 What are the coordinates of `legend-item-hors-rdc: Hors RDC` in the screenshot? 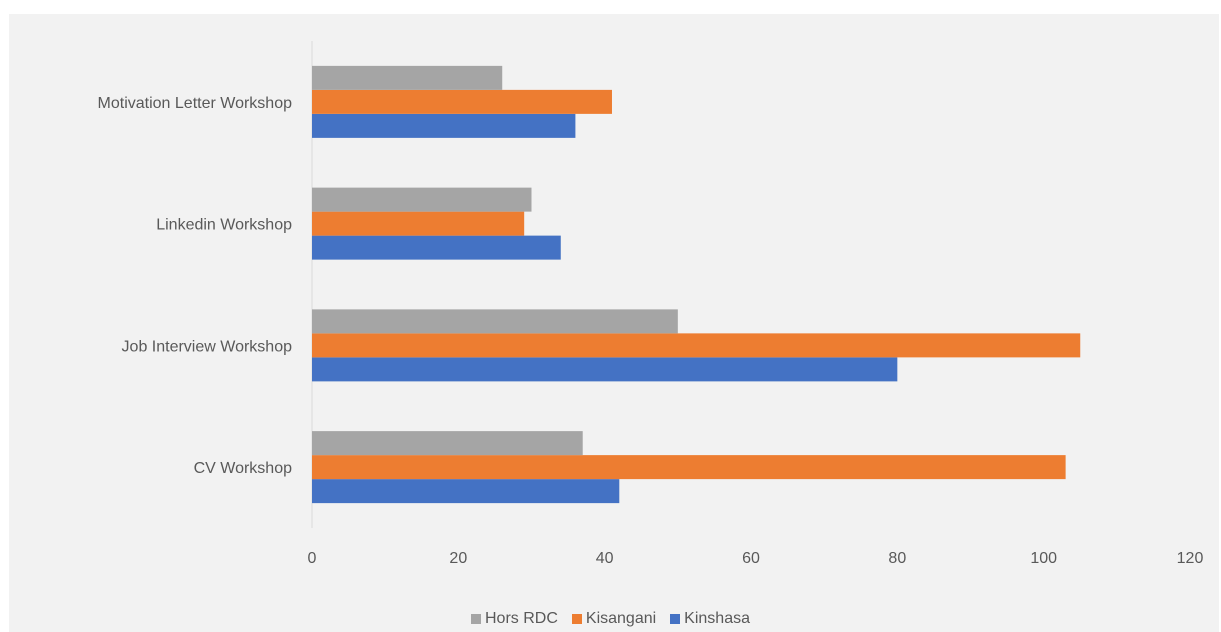 It's located at (514, 619).